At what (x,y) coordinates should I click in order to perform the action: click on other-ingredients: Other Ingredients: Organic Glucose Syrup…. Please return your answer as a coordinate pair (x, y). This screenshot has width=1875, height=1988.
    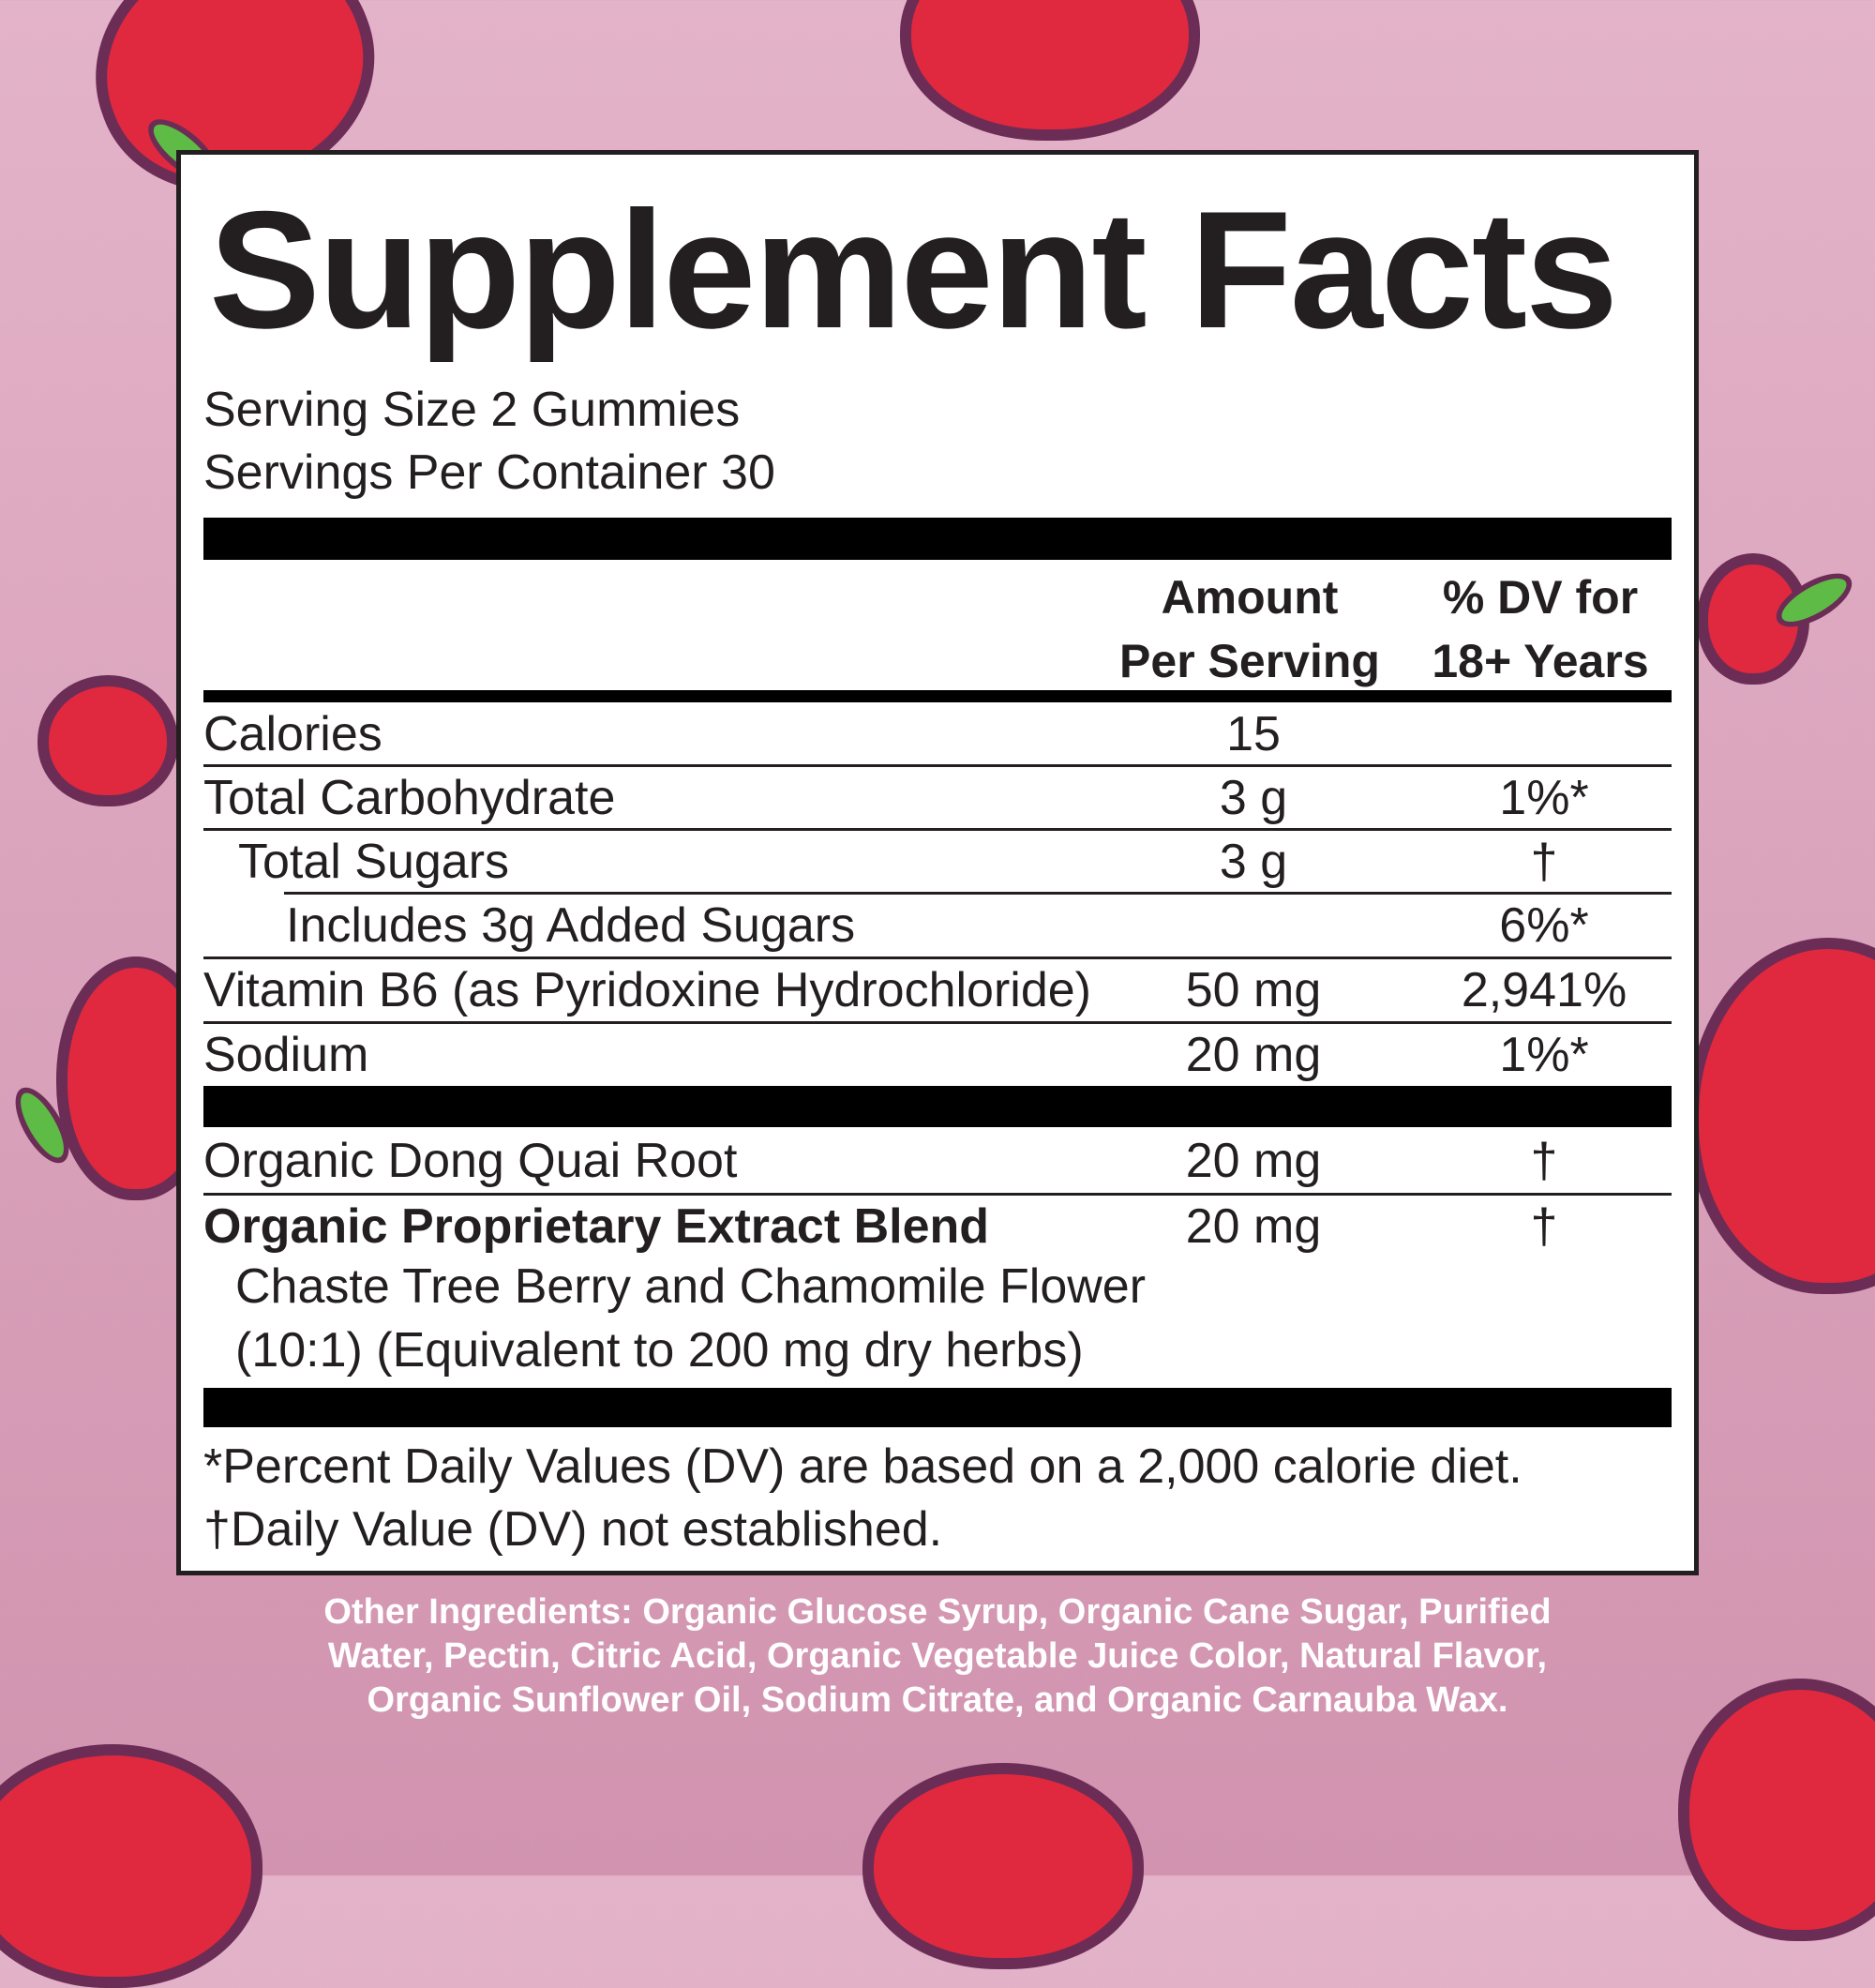
    Looking at the image, I should click on (938, 1657).